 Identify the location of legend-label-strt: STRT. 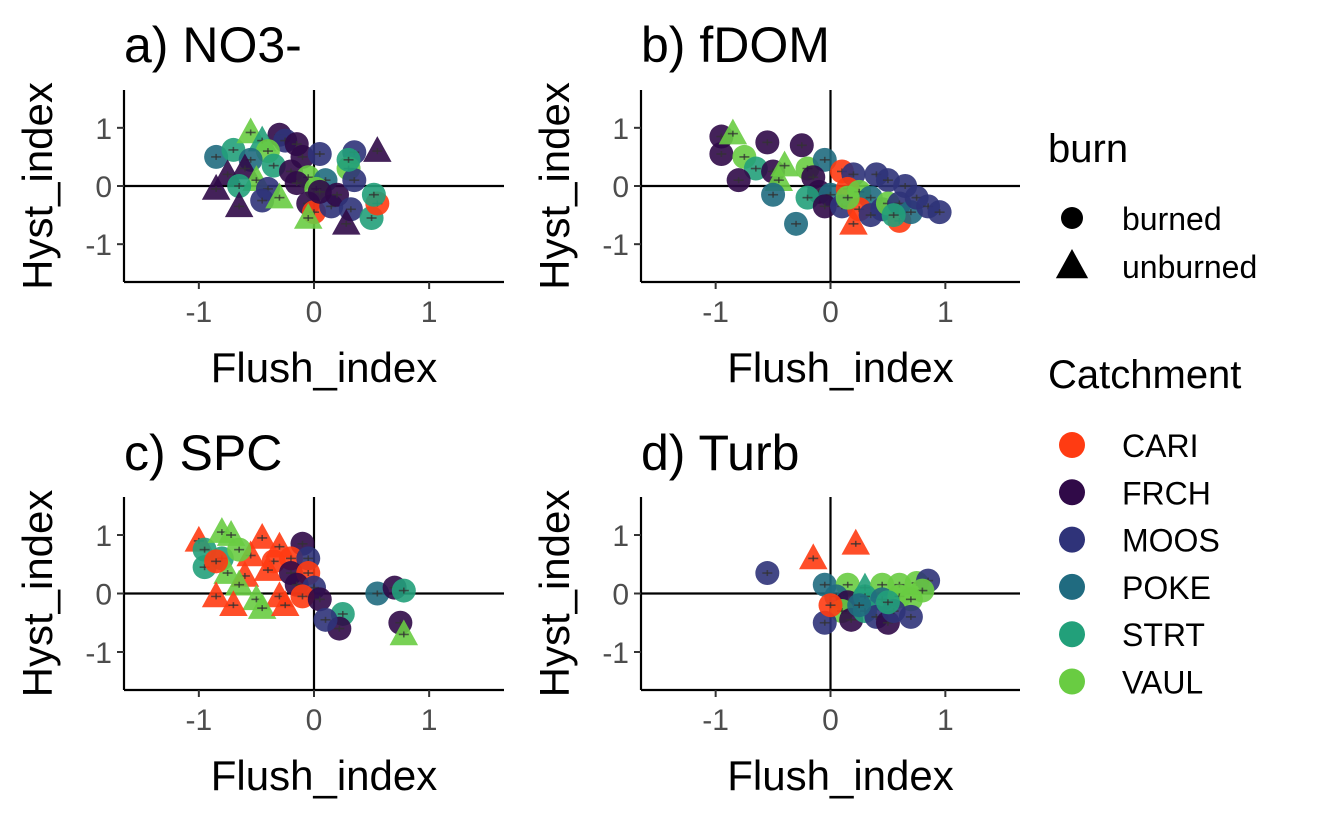
(1163, 635).